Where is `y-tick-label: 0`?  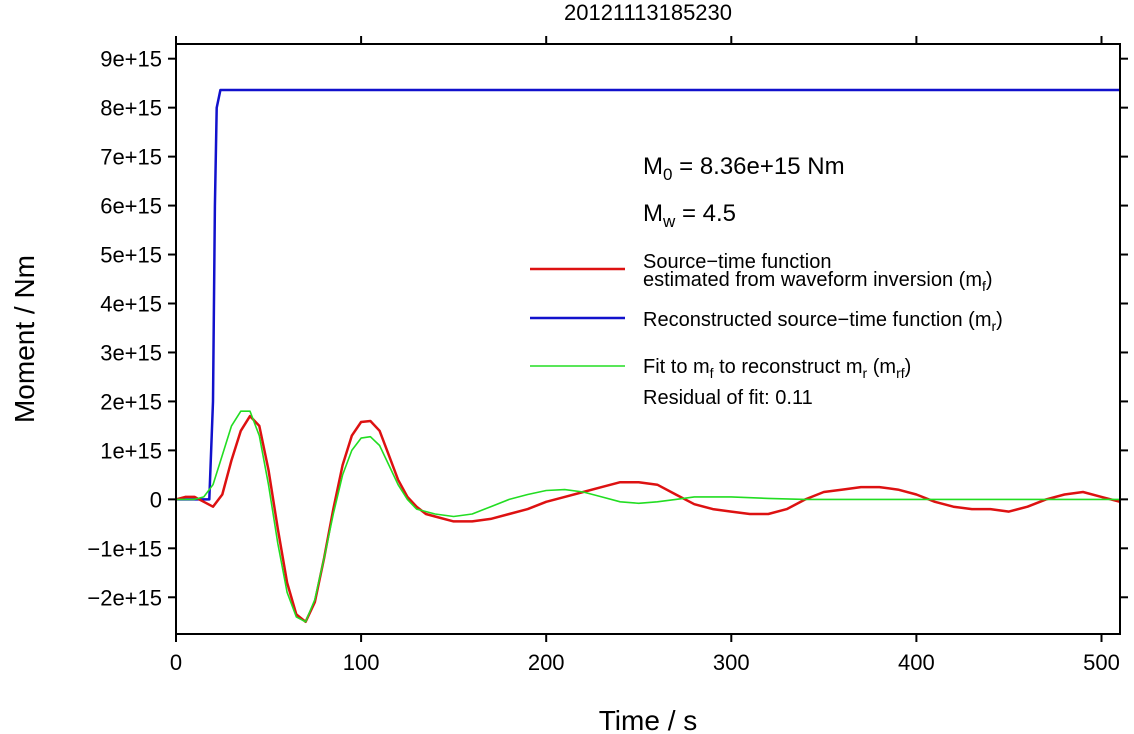
y-tick-label: 0 is located at coordinates (156, 499).